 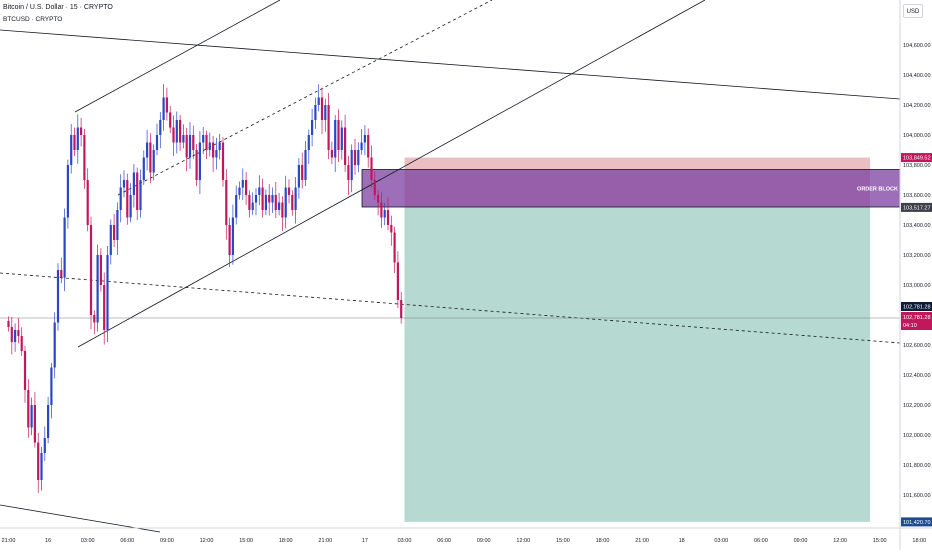 What do you see at coordinates (58, 7) in the screenshot?
I see `symbol-title: Bitcoin / U.S. Dollar · 15 · CRYPTO` at bounding box center [58, 7].